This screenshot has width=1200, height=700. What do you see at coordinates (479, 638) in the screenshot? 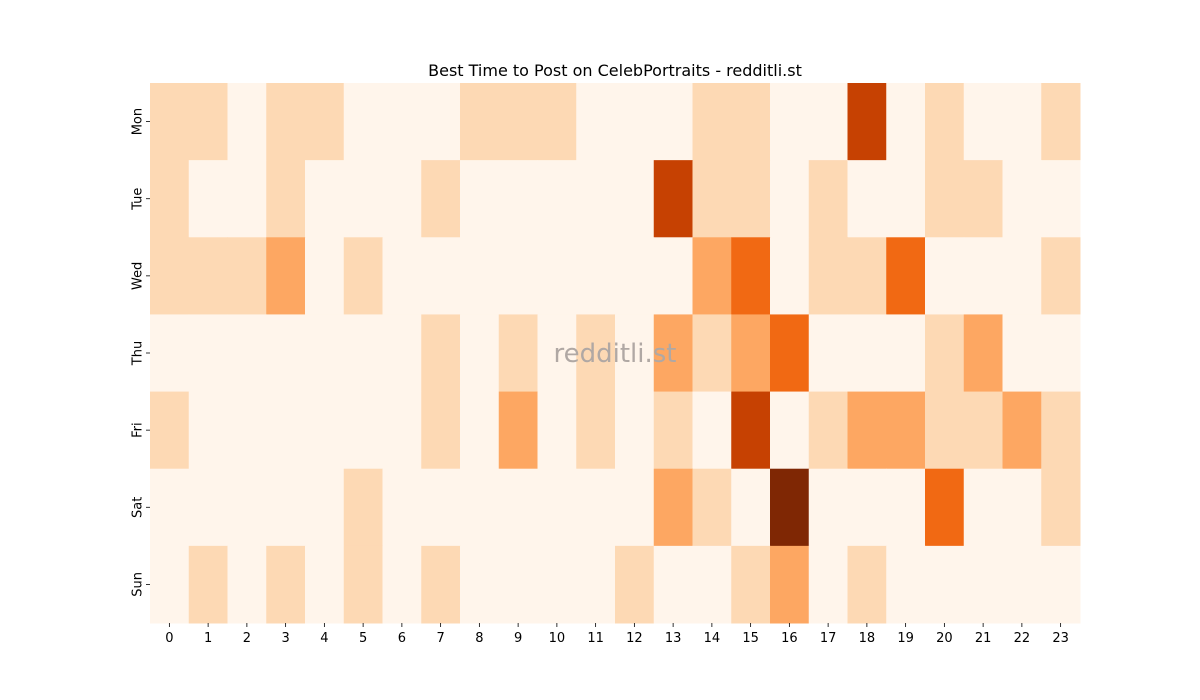
I see `x-tick-label: 8` at bounding box center [479, 638].